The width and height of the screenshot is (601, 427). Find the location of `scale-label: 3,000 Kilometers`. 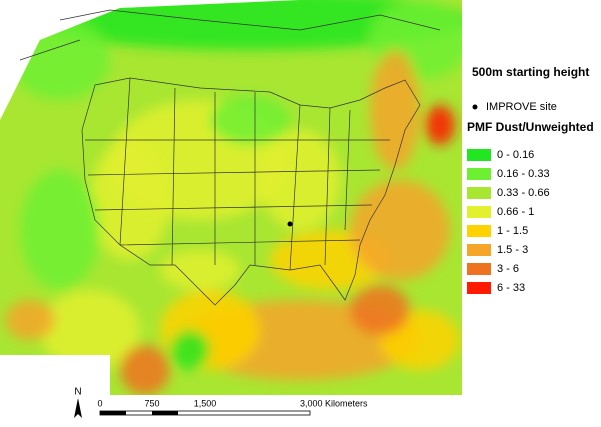

scale-label: 3,000 Kilometers is located at coordinates (334, 403).